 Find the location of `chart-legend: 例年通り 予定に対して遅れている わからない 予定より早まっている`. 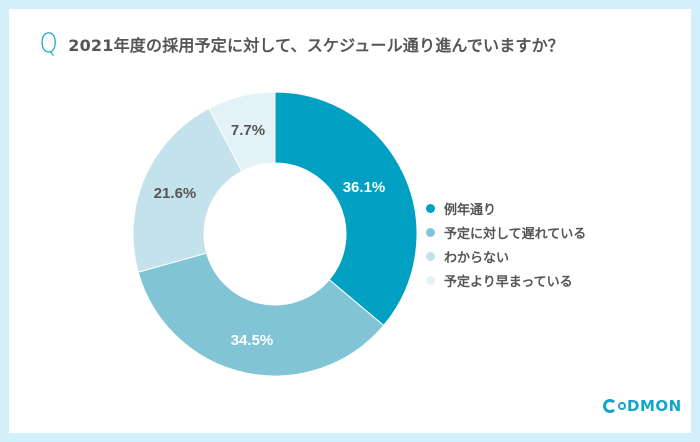

chart-legend: 例年通り 予定に対して遅れている わからない 予定より早まっている is located at coordinates (506, 244).